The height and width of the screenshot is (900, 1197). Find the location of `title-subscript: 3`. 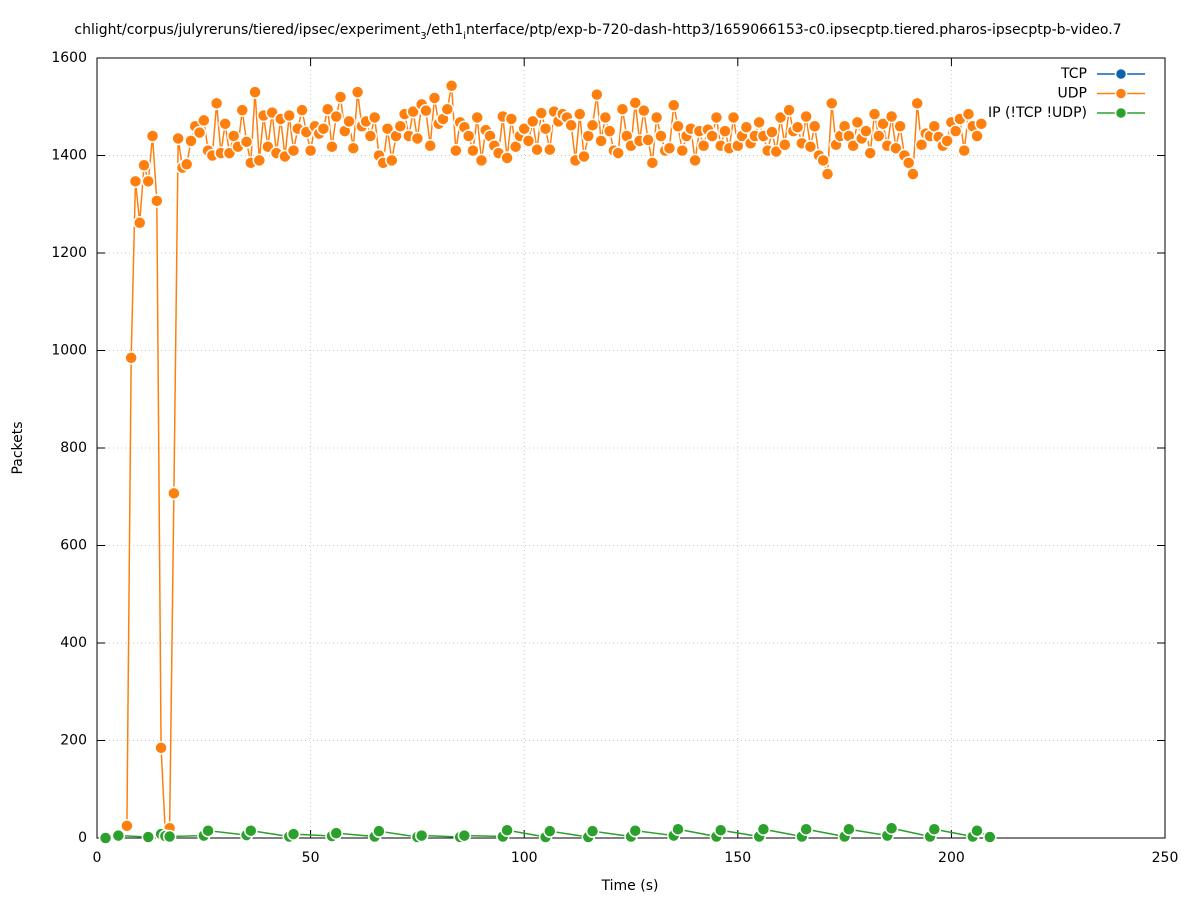

title-subscript: 3 is located at coordinates (423, 36).